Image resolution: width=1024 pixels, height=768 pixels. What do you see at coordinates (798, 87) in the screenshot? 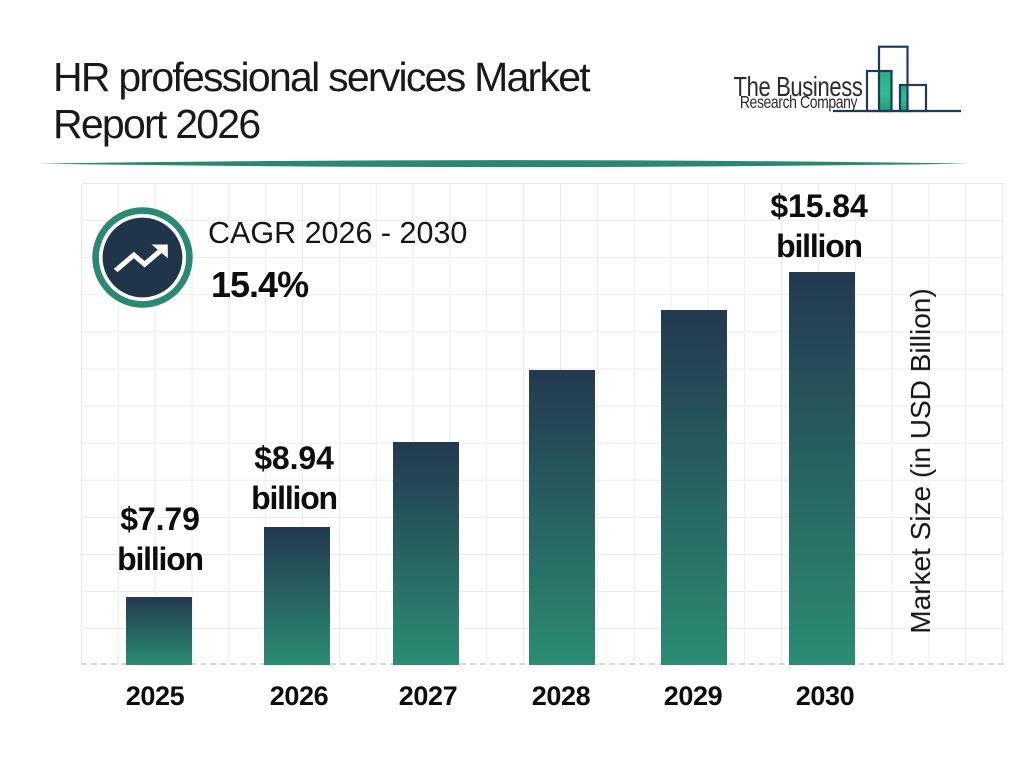
I see `svg-text: The Business` at bounding box center [798, 87].